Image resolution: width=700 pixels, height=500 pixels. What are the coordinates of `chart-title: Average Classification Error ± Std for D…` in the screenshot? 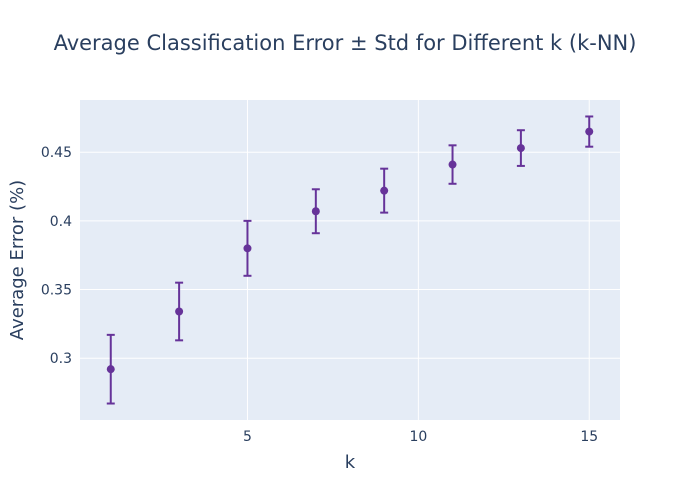 It's located at (345, 43).